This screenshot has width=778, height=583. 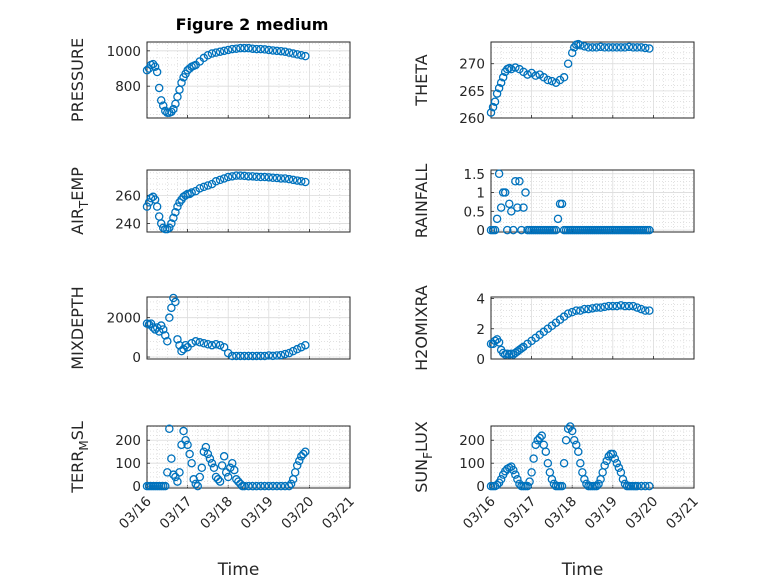 I want to click on y-axis-label: AIRTEMP, so click(x=79, y=201).